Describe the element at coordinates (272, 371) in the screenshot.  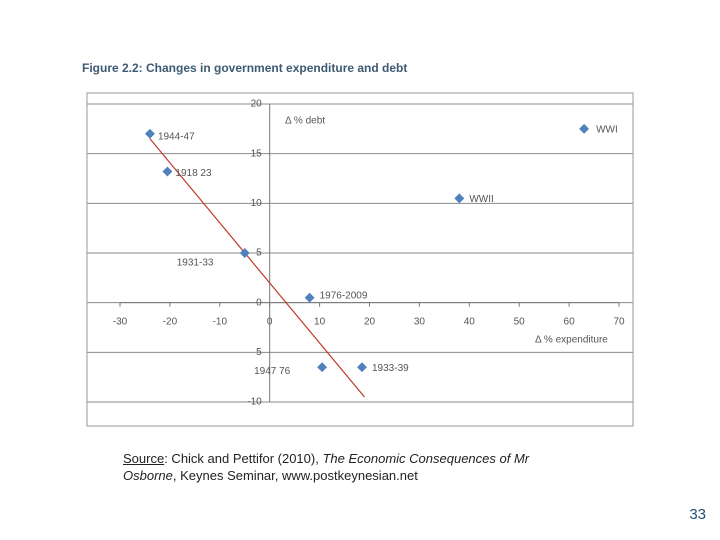
I see `point-label: 1947 76` at that location.